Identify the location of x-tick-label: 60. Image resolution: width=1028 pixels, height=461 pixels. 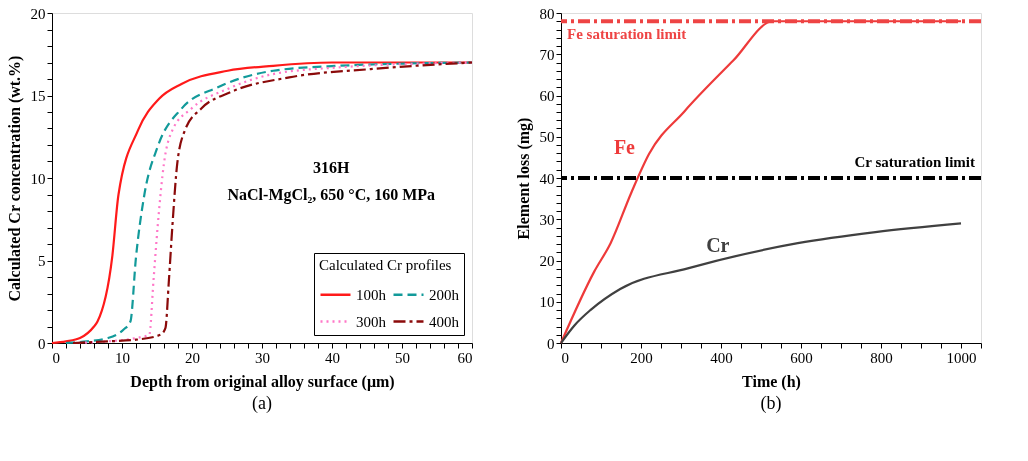
(465, 357).